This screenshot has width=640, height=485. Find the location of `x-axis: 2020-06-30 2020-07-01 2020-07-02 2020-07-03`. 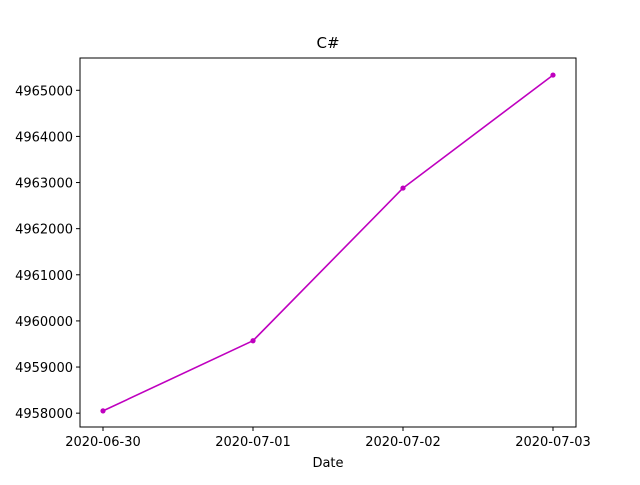

x-axis: 2020-06-30 2020-07-01 2020-07-02 2020-07-03 is located at coordinates (328, 438).